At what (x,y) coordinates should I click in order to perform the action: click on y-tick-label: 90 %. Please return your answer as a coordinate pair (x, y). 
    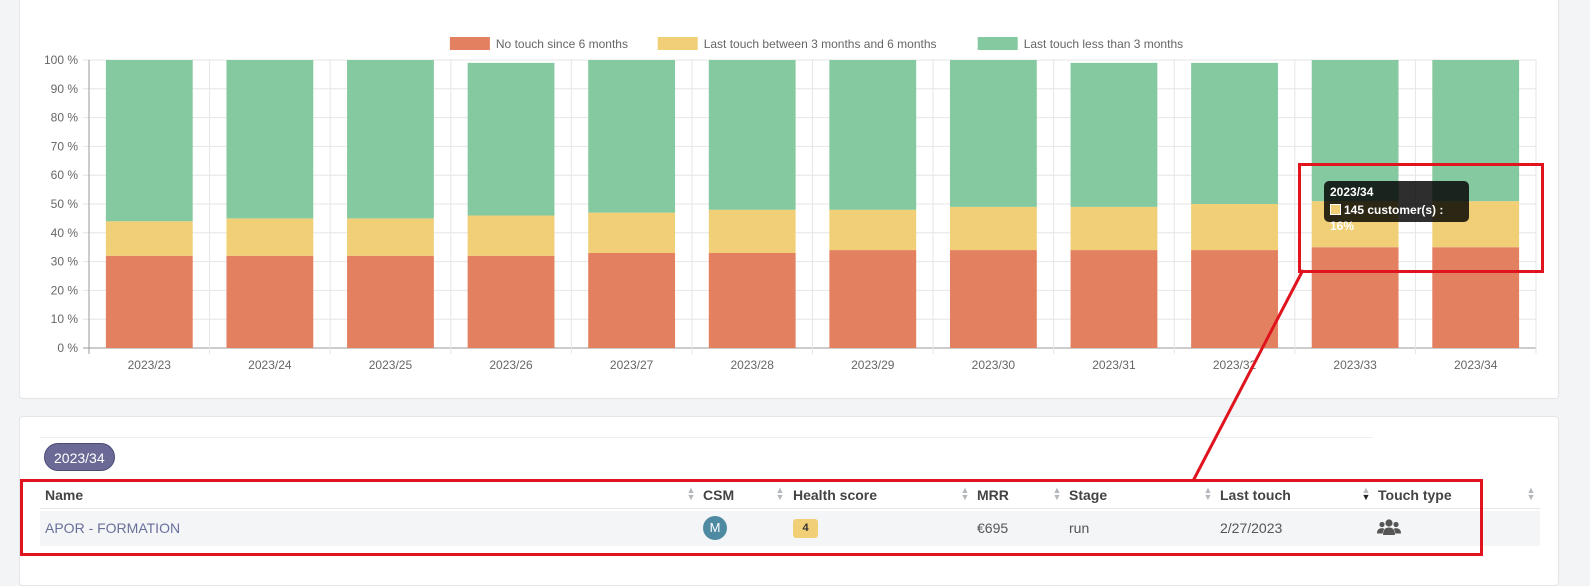
    Looking at the image, I should click on (65, 89).